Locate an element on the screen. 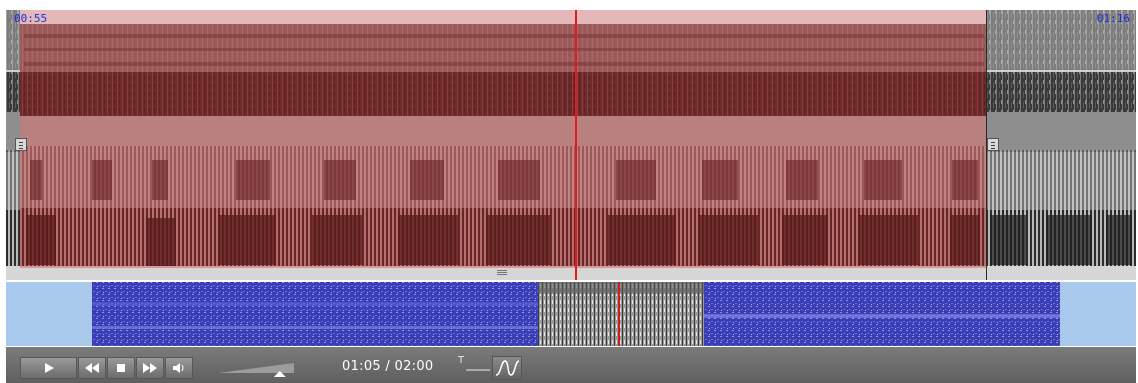 This screenshot has width=1138, height=383. volume-button is located at coordinates (179, 368).